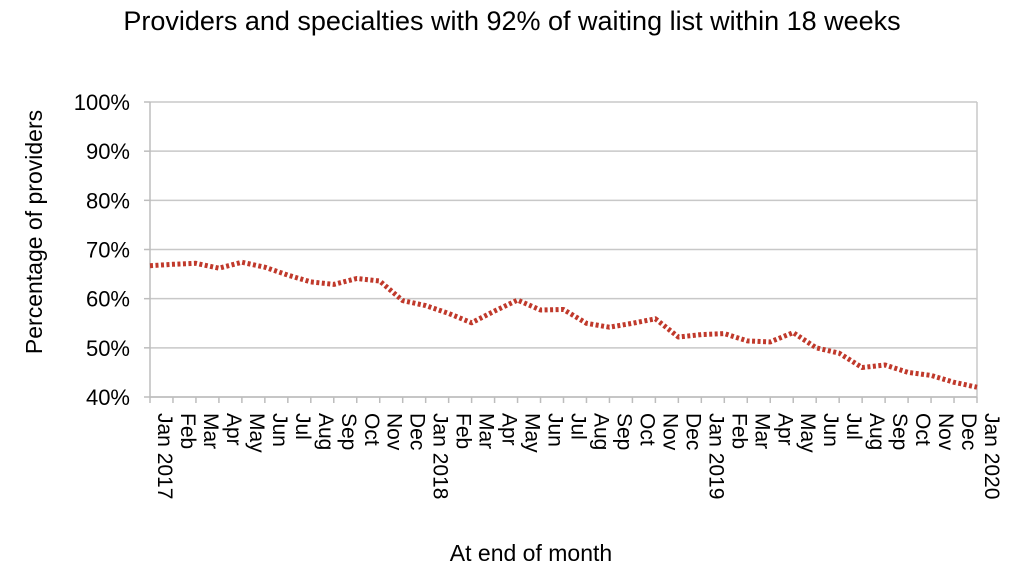 Image resolution: width=1024 pixels, height=581 pixels. I want to click on y-tick-labels: 40% 50% 60% 70% 80% 90% 100%, so click(102, 250).